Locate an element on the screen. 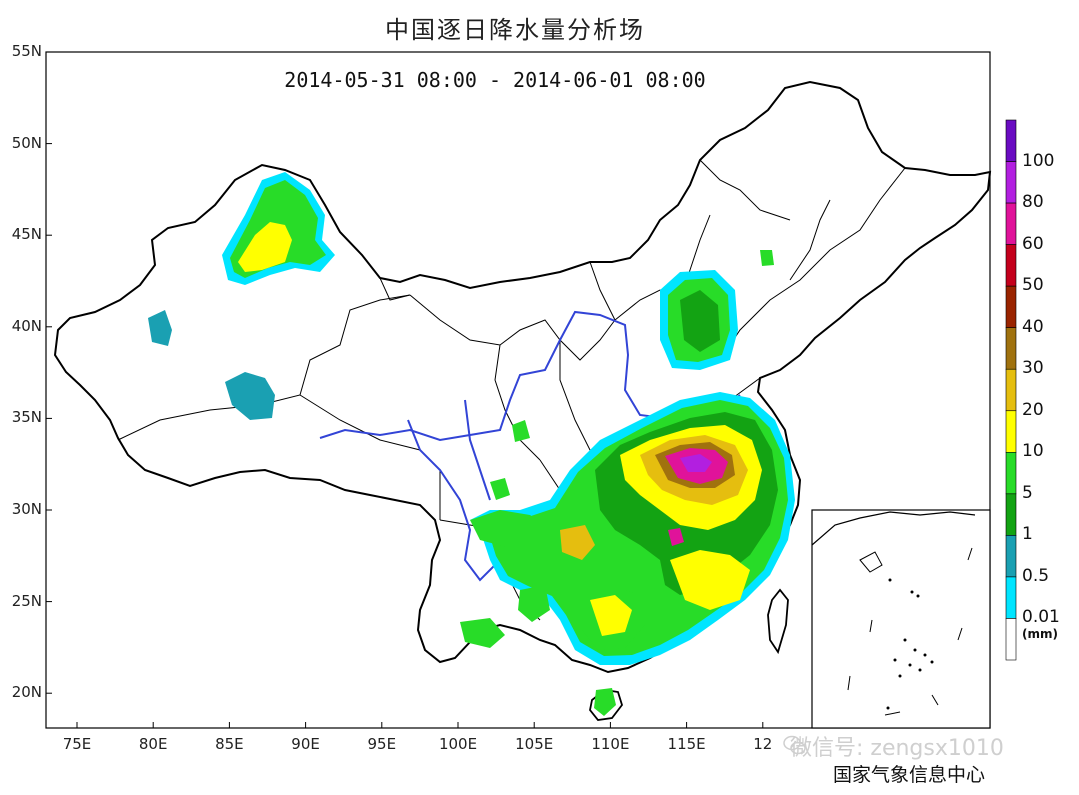  legend-label: 10 is located at coordinates (1033, 451).